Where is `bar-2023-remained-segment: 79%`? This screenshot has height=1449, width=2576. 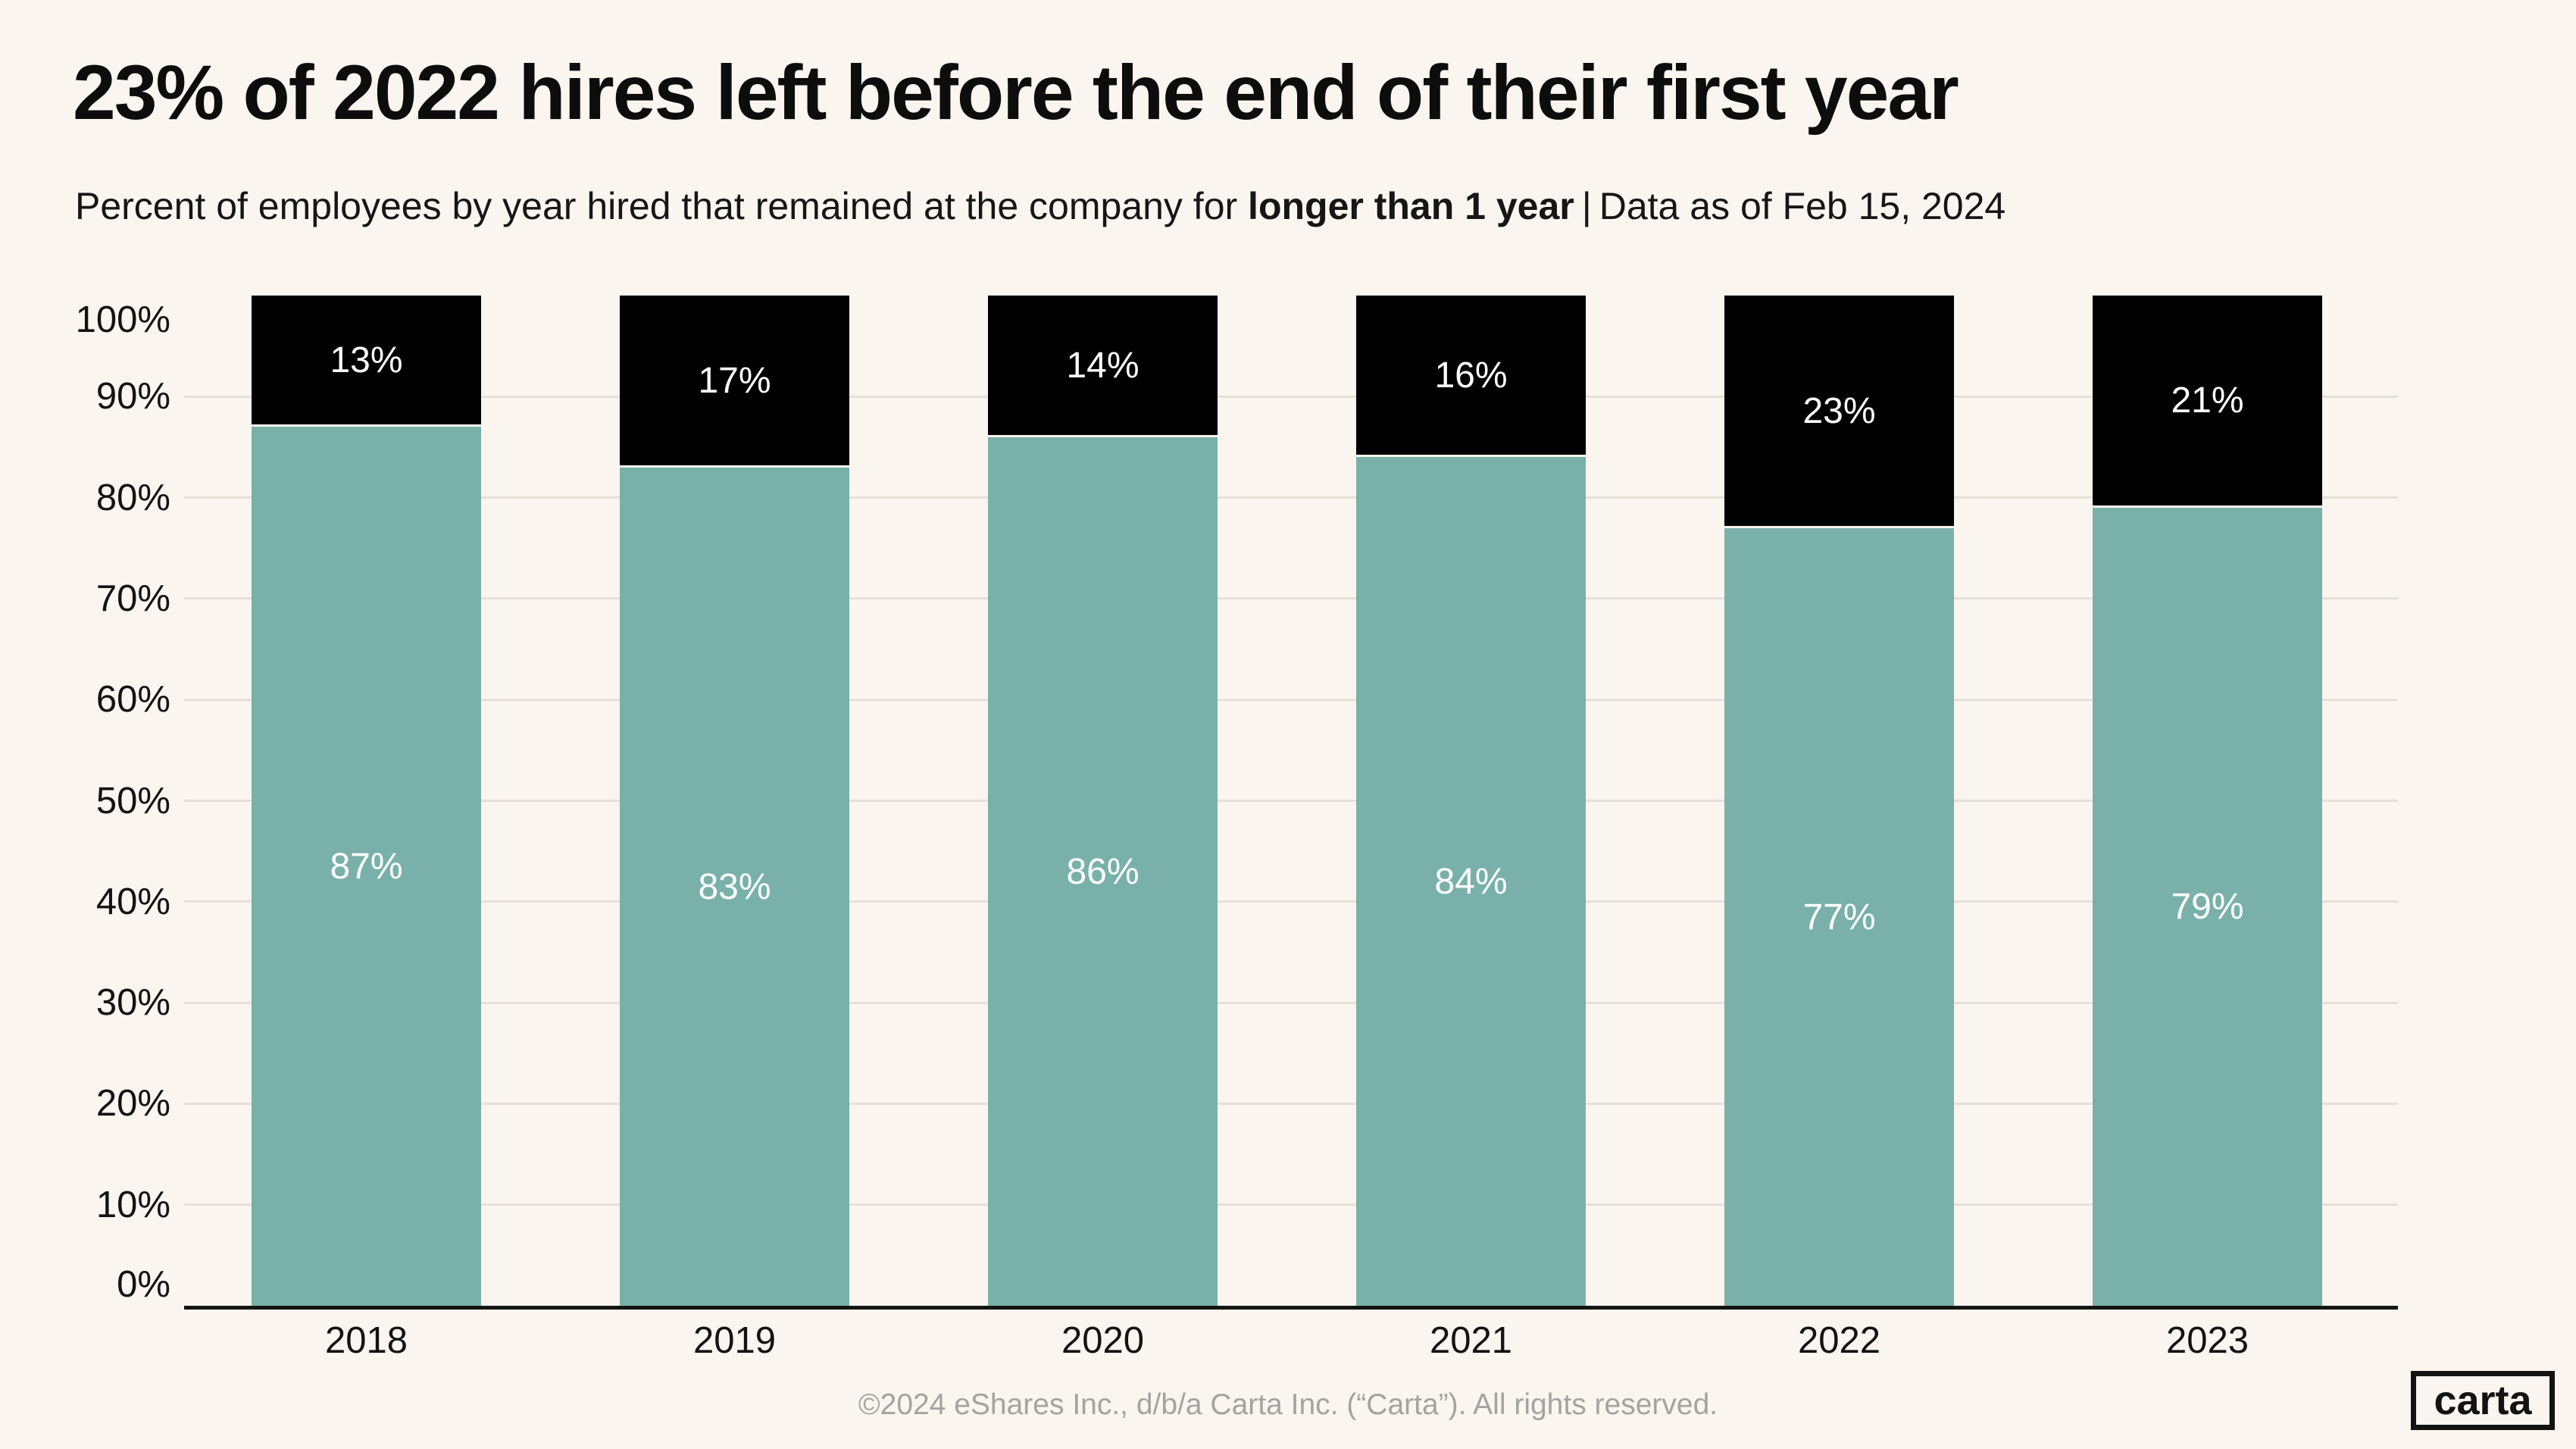 bar-2023-remained-segment: 79% is located at coordinates (2207, 907).